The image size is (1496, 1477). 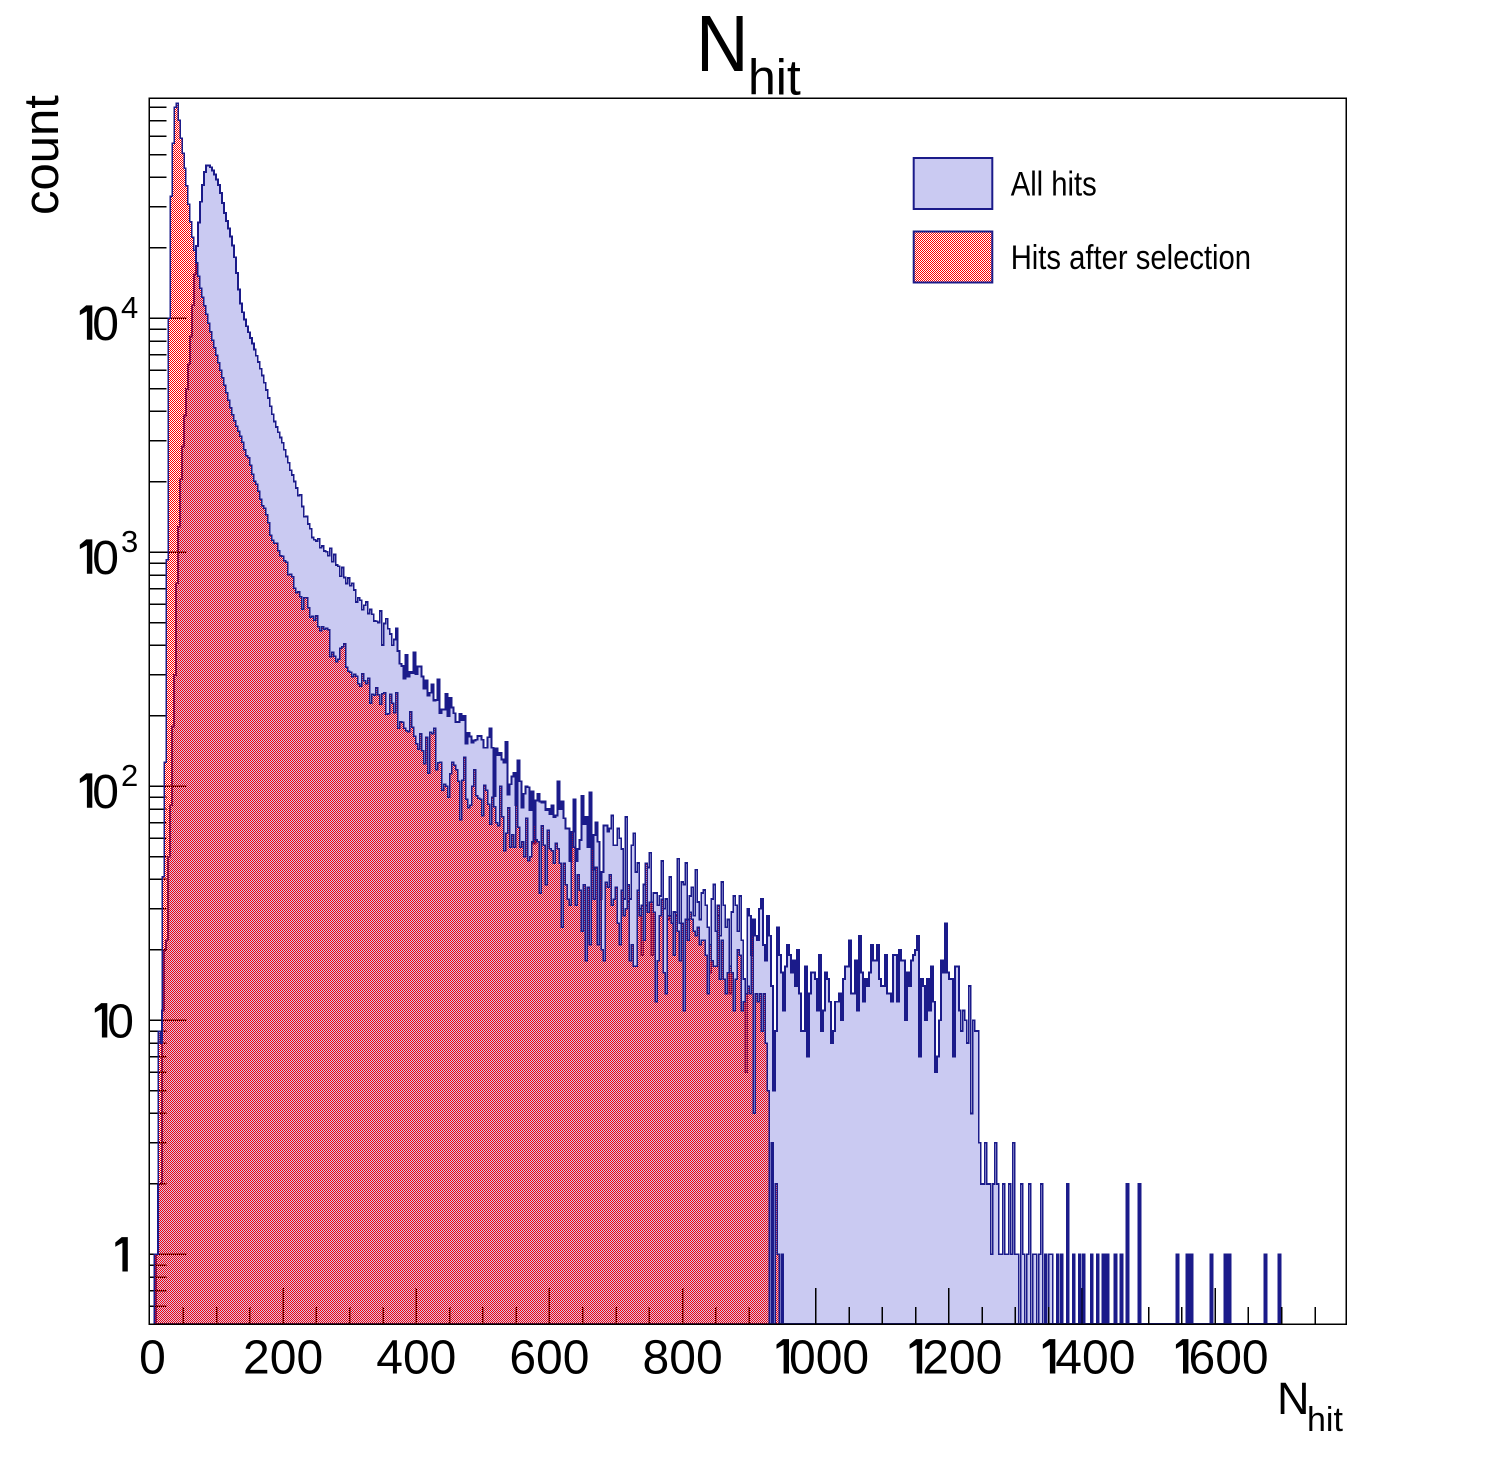 I want to click on svg-text: 4, so click(x=129, y=307).